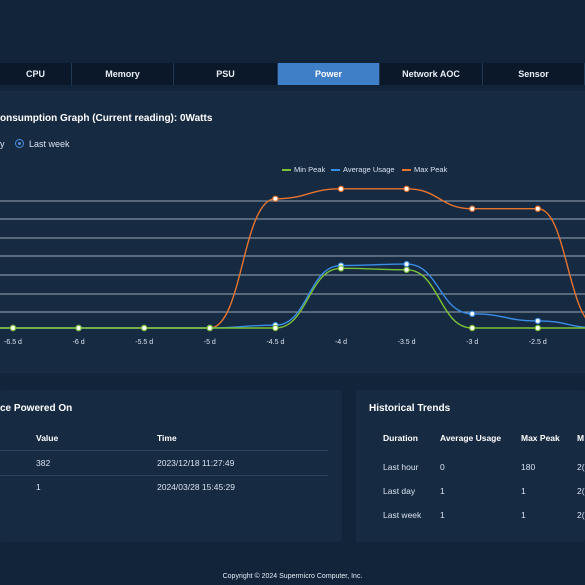  Describe the element at coordinates (341, 342) in the screenshot. I see `x-tick-label: -4 d` at that location.